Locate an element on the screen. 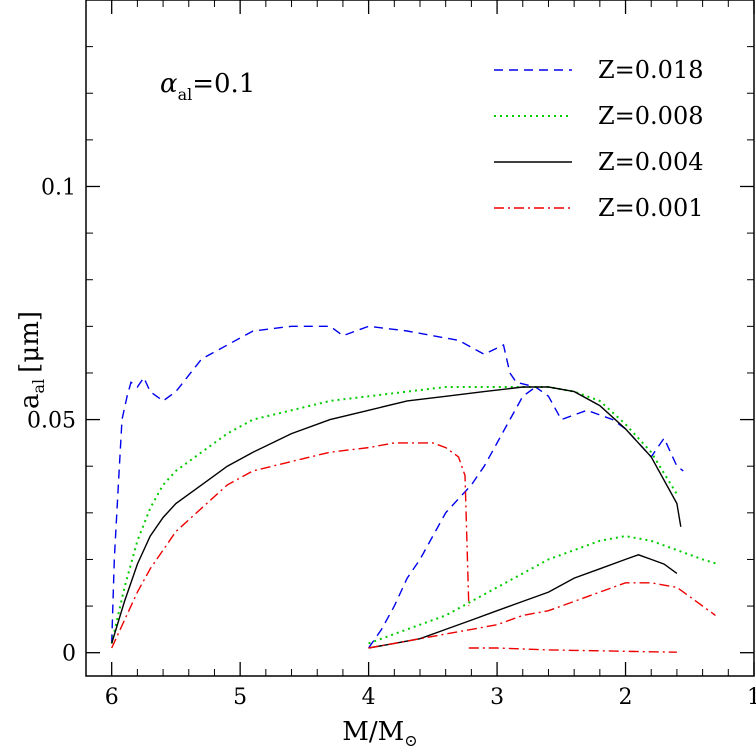 The image size is (756, 753). legend-label: Z=0.004 is located at coordinates (651, 162).